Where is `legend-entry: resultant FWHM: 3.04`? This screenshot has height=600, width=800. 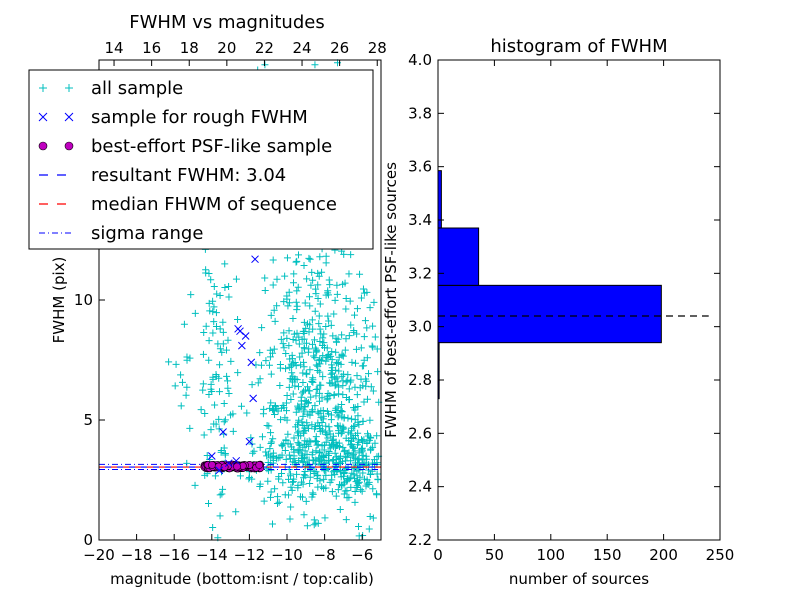
legend-entry: resultant FWHM: 3.04 is located at coordinates (162, 175).